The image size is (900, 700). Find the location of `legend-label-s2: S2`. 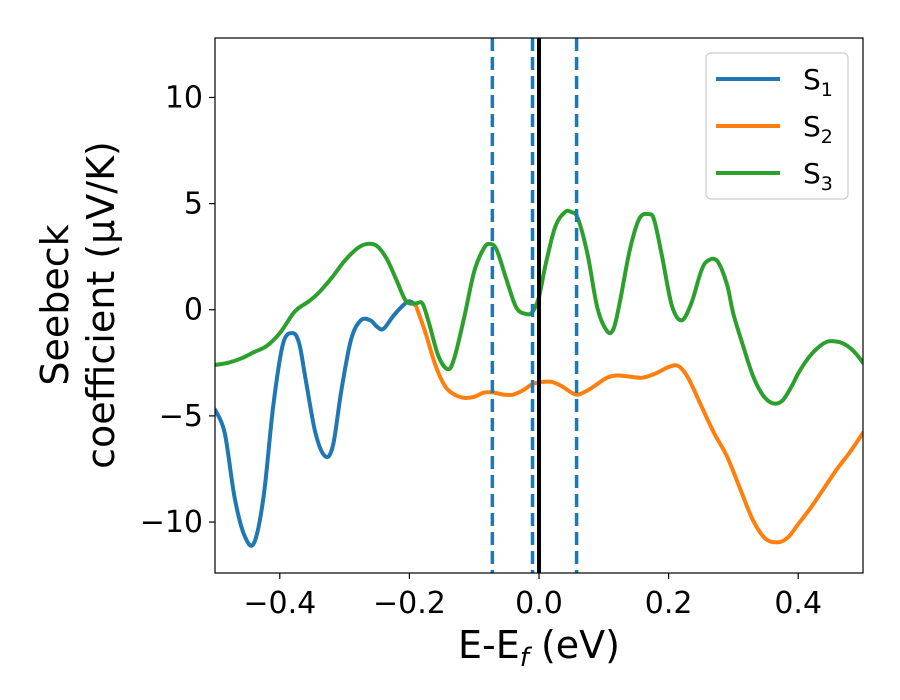

legend-label-s2: S2 is located at coordinates (818, 129).